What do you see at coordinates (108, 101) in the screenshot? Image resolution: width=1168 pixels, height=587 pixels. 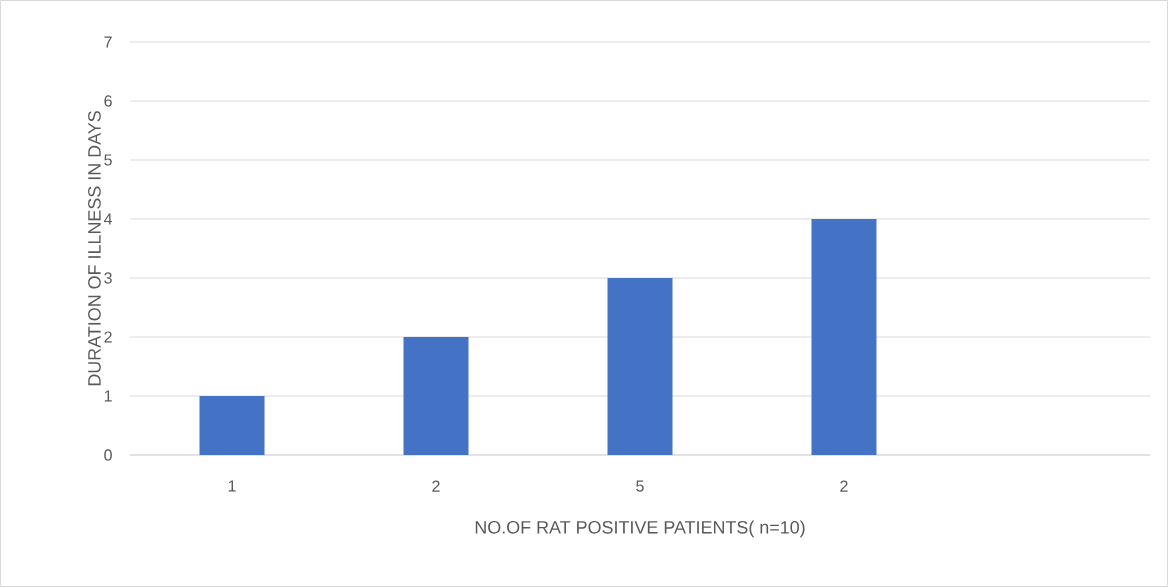 I see `y-tick-label: 6` at bounding box center [108, 101].